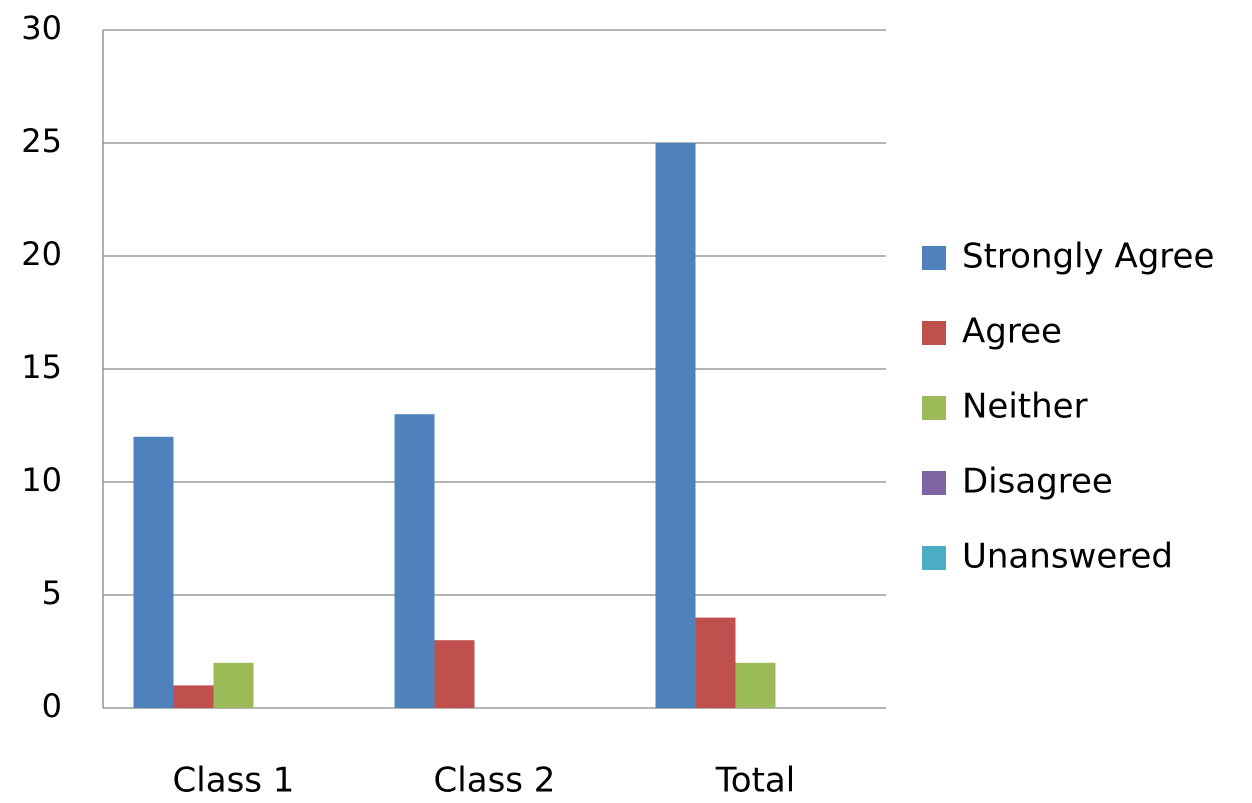 Image resolution: width=1252 pixels, height=803 pixels. Describe the element at coordinates (755, 781) in the screenshot. I see `x-tick-label: Total` at that location.